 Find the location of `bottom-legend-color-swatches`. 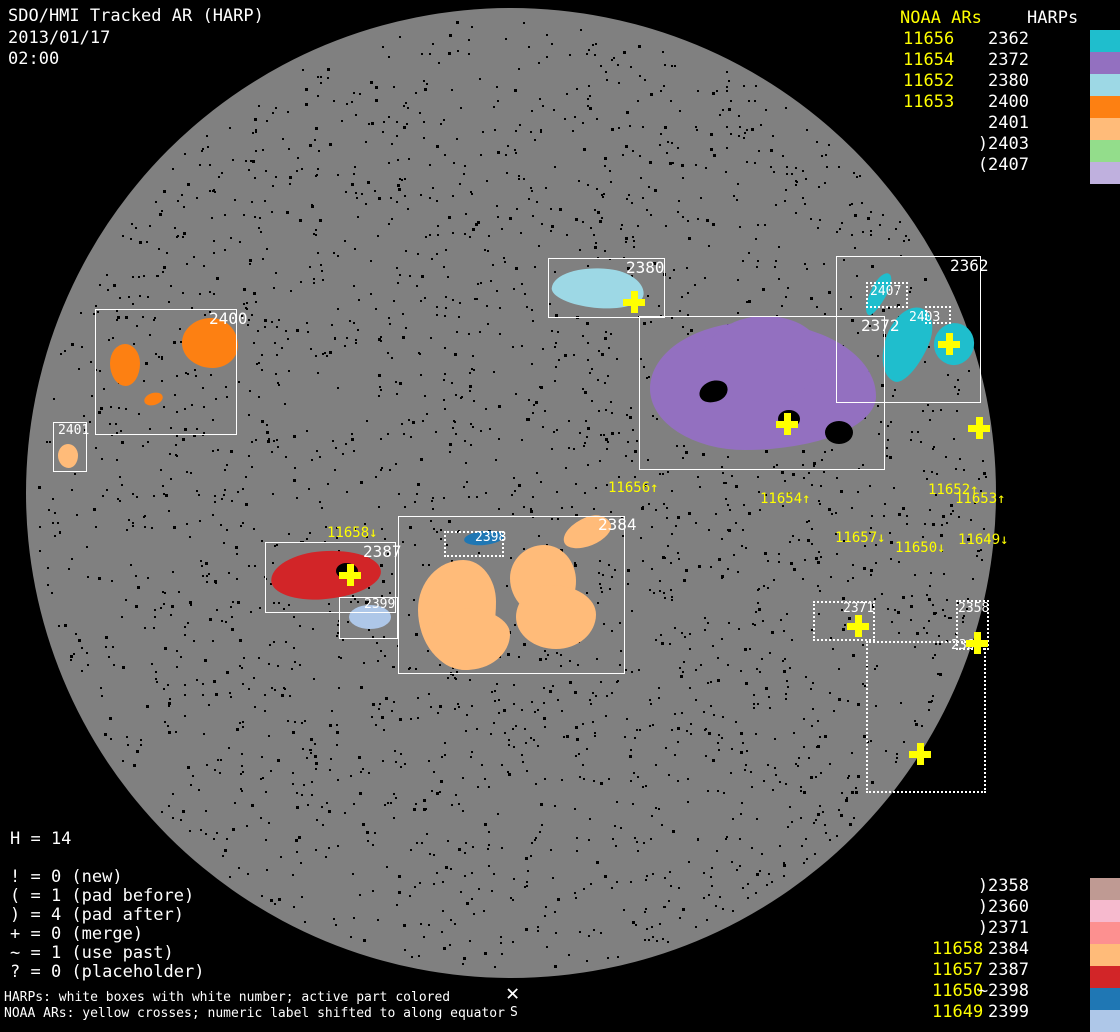

bottom-legend-color-swatches is located at coordinates (1105, 955).